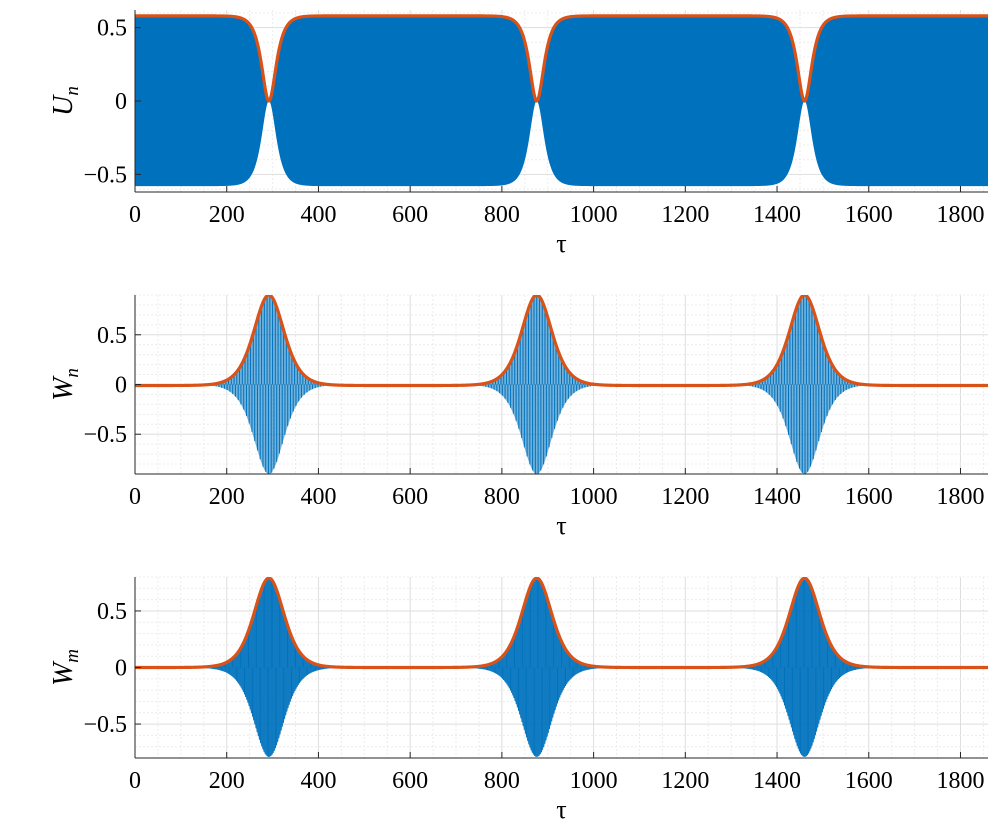 The image size is (1004, 832). I want to click on y-axis-label: Wn, so click(65, 384).